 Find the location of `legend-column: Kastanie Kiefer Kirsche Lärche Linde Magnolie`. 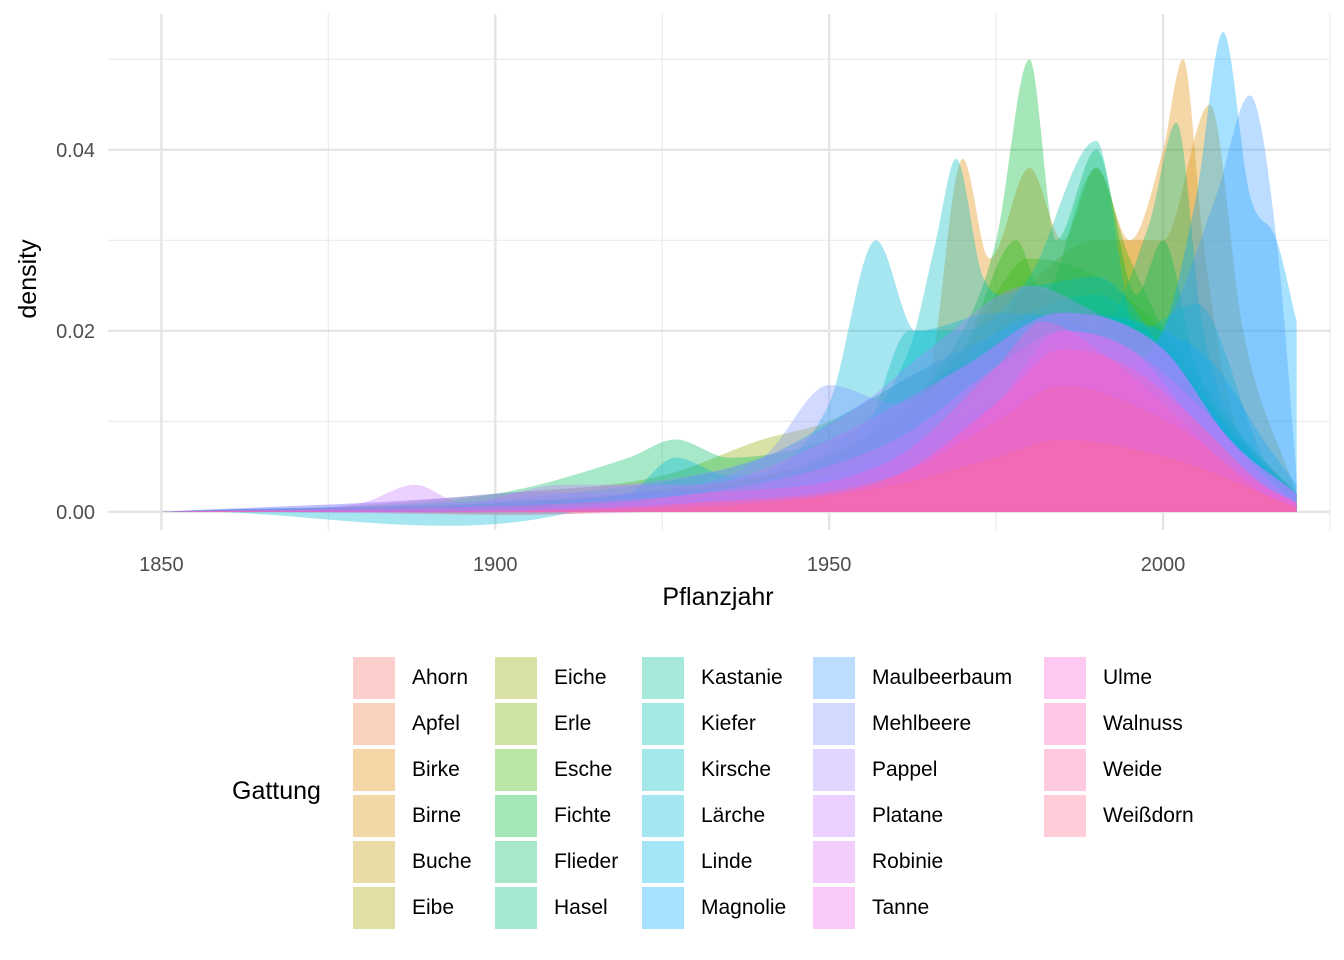

legend-column: Kastanie Kiefer Kirsche Lärche Linde Magnolie is located at coordinates (714, 793).